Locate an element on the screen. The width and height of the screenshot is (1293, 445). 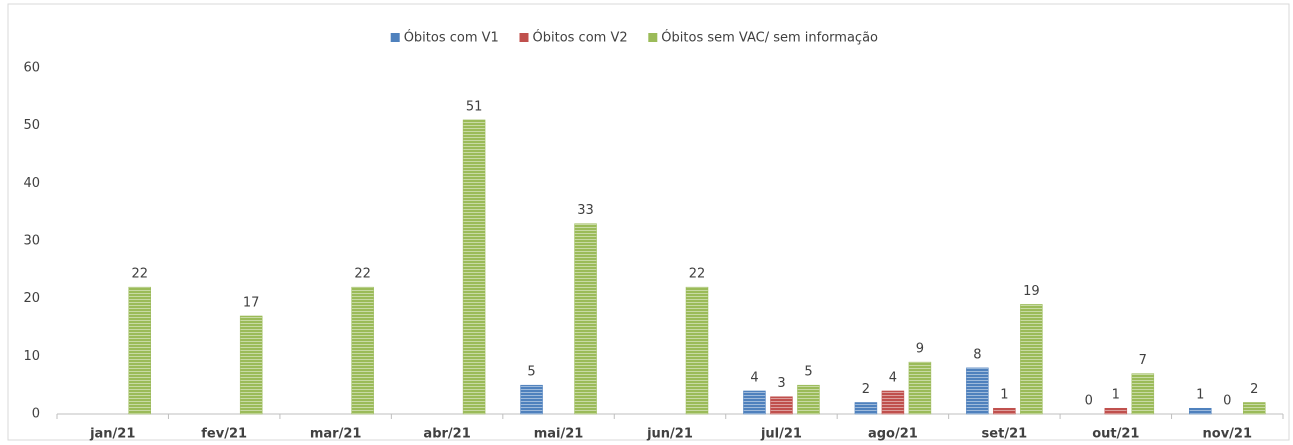
y-tick-label: 40 is located at coordinates (31, 183).